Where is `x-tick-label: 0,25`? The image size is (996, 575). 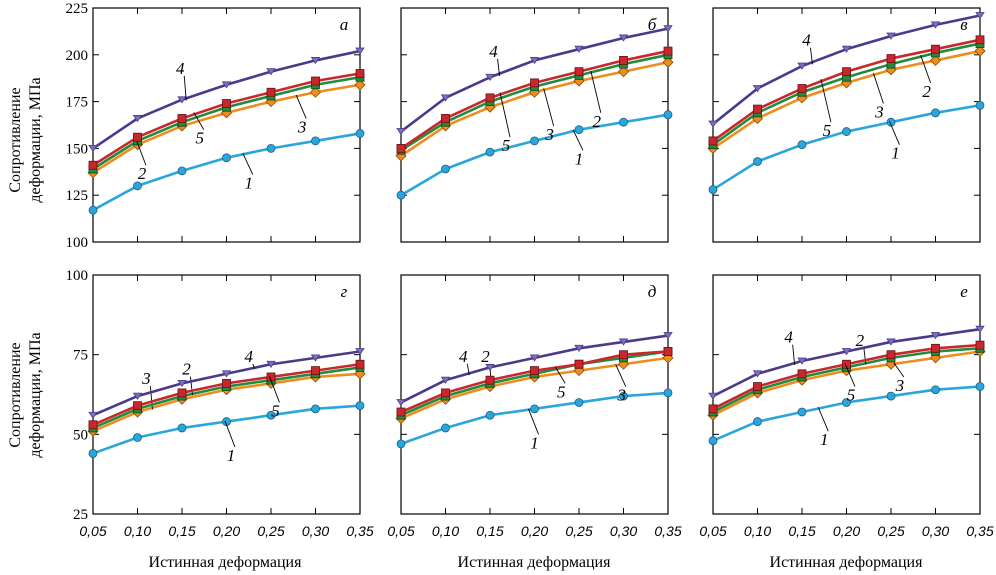 x-tick-label: 0,25 is located at coordinates (578, 531).